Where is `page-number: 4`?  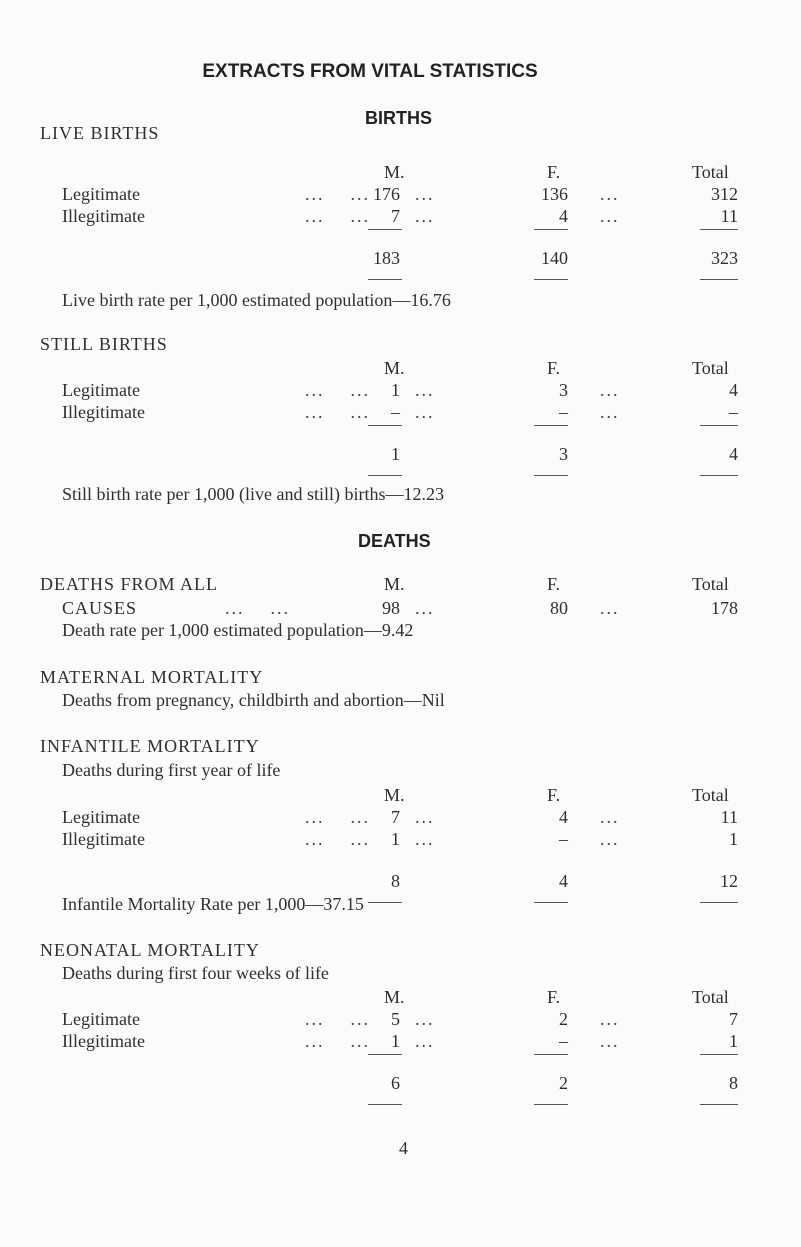
page-number: 4 is located at coordinates (403, 1148).